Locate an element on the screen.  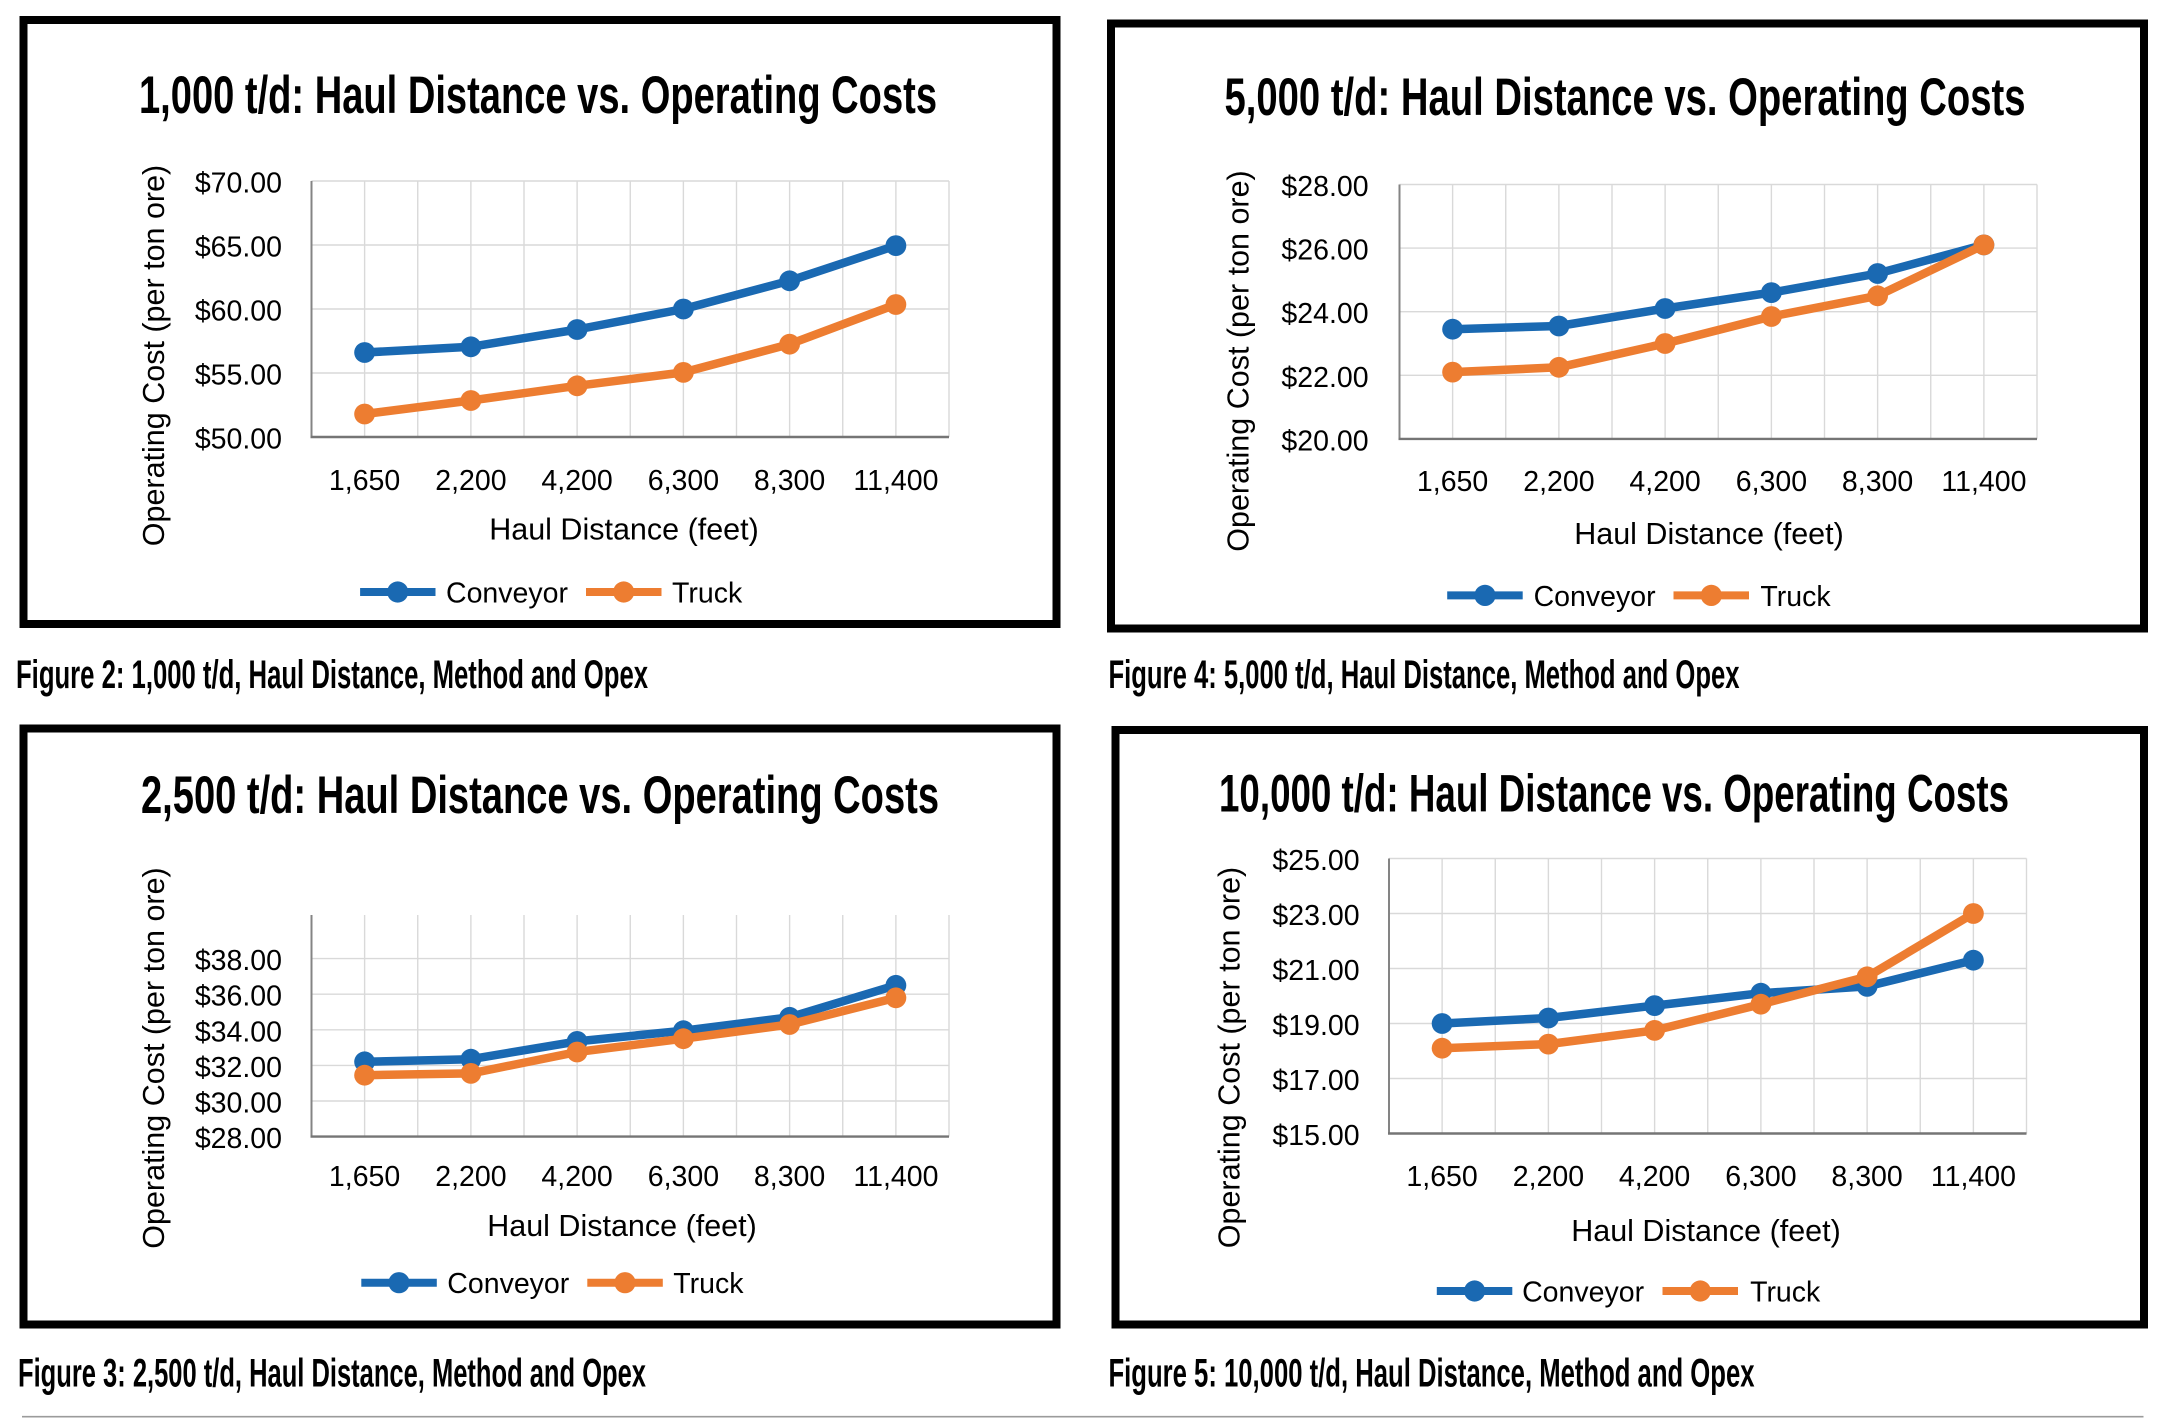
svg-text: $20.00 is located at coordinates (1324, 441).